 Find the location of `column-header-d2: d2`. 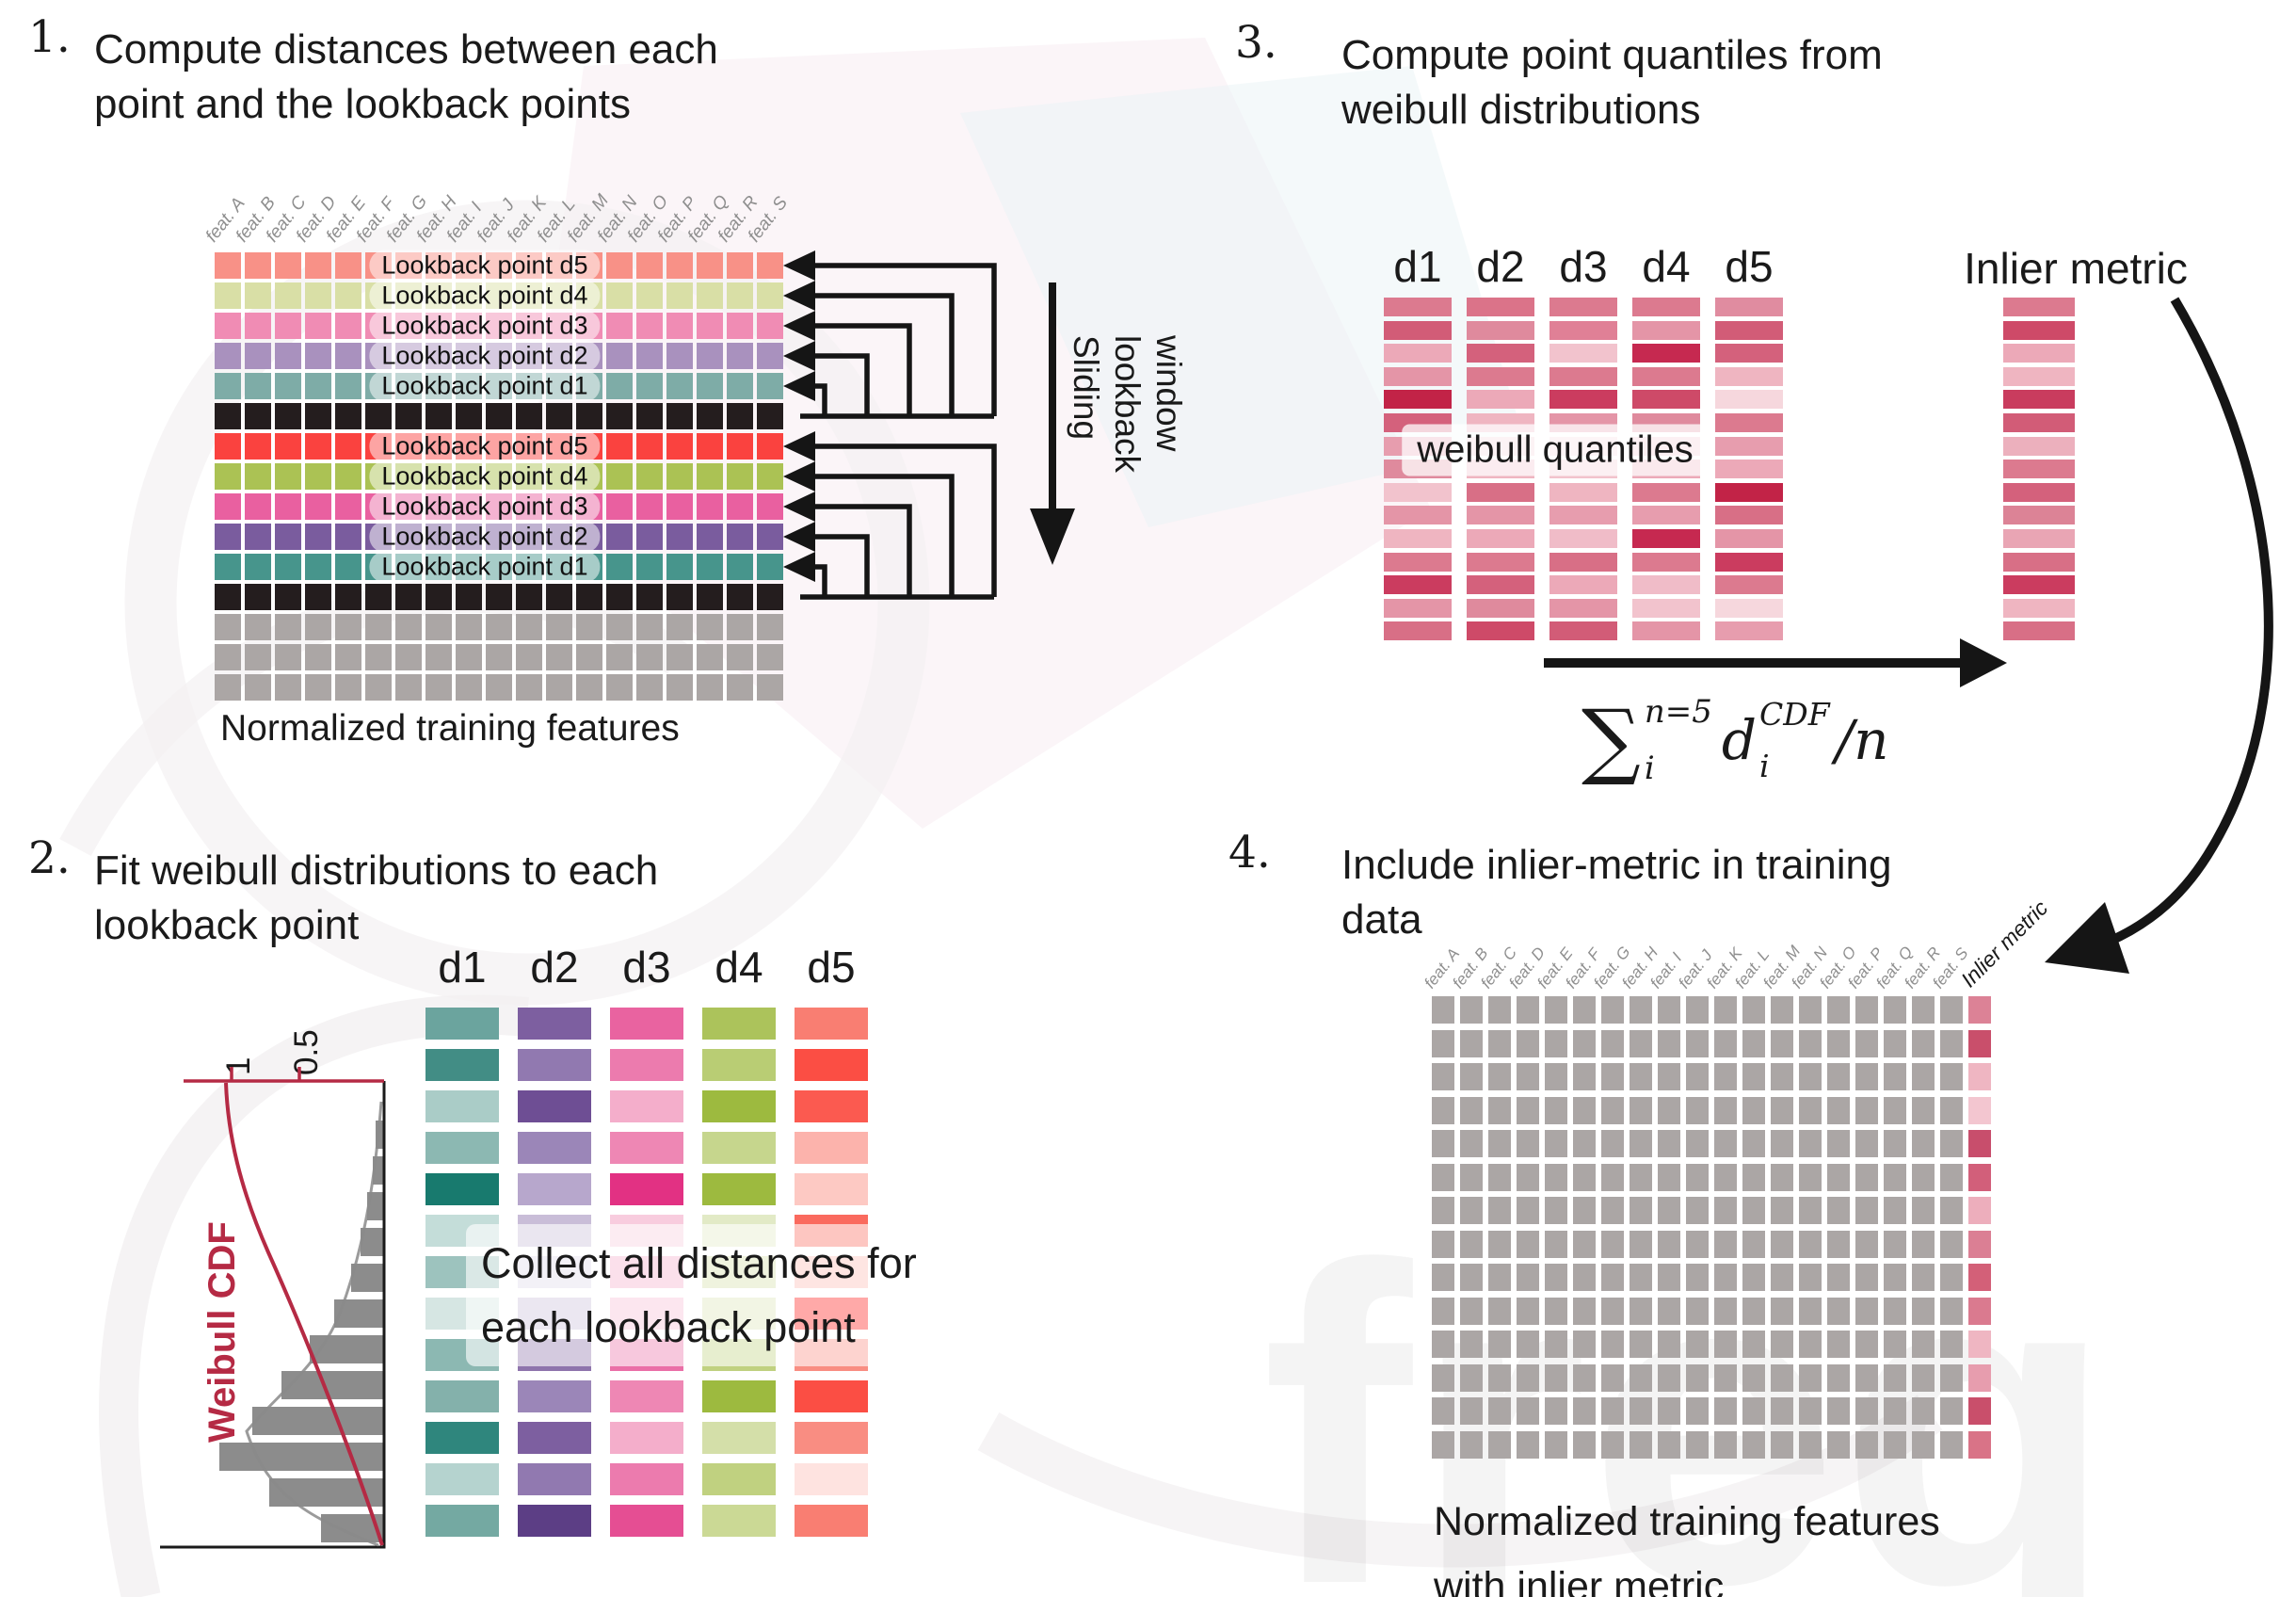

column-header-d2: d2 is located at coordinates (1501, 266).